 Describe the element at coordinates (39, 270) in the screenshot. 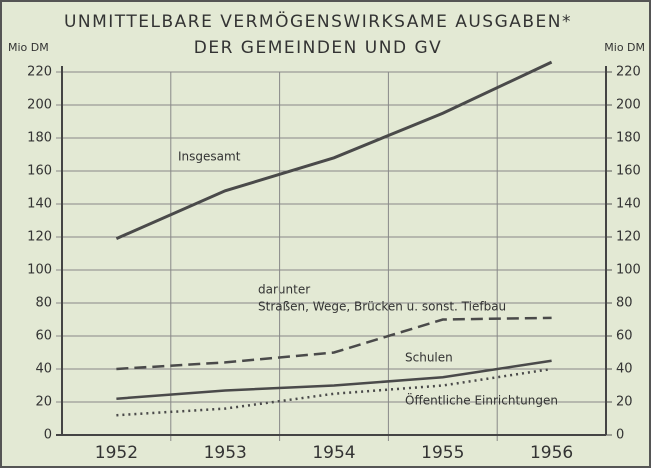

I see `y-tick-label: 100` at that location.